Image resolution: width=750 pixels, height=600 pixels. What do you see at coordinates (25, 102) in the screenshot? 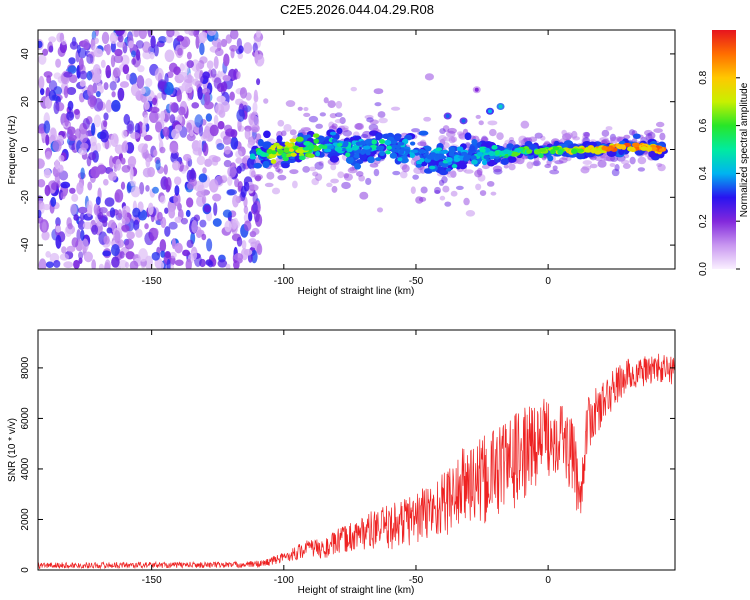
I see `y-tick-label: 20` at bounding box center [25, 102].